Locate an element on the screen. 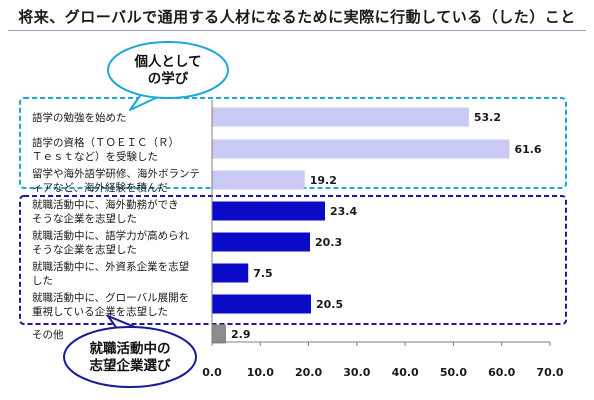 Image resolution: width=594 pixels, height=400 pixels. chart-title: 将来、グローバルで通用する人材になるために実際に行動している（した）こと is located at coordinates (297, 17).